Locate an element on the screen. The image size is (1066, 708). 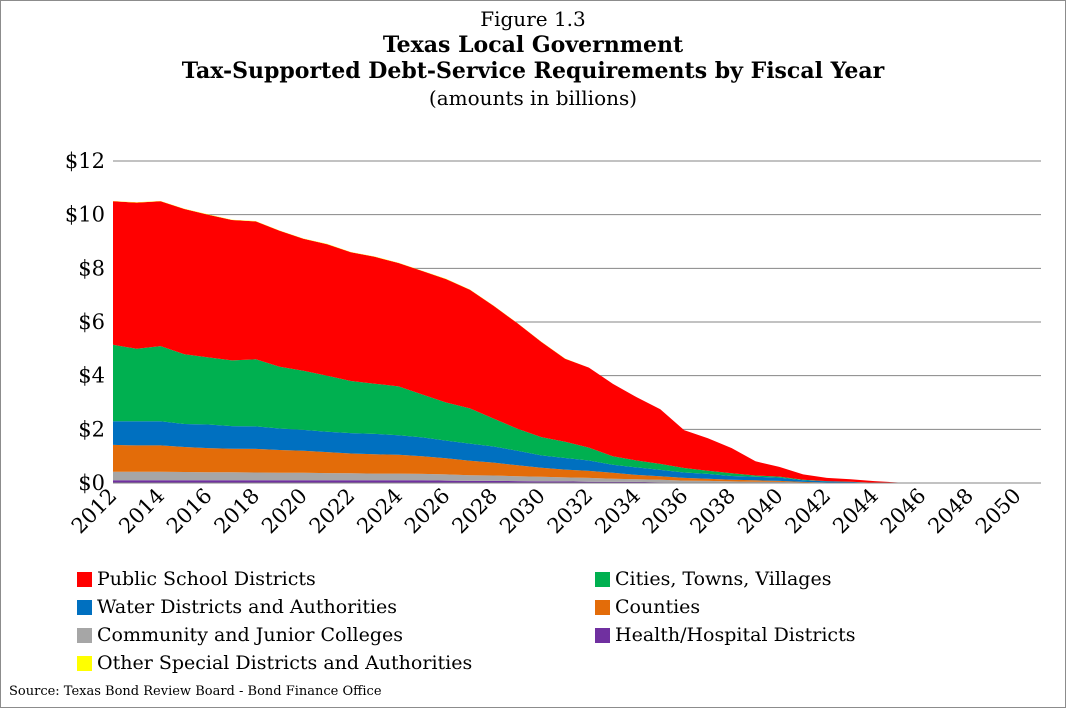
x-tick-label: 2032 is located at coordinates (570, 511).